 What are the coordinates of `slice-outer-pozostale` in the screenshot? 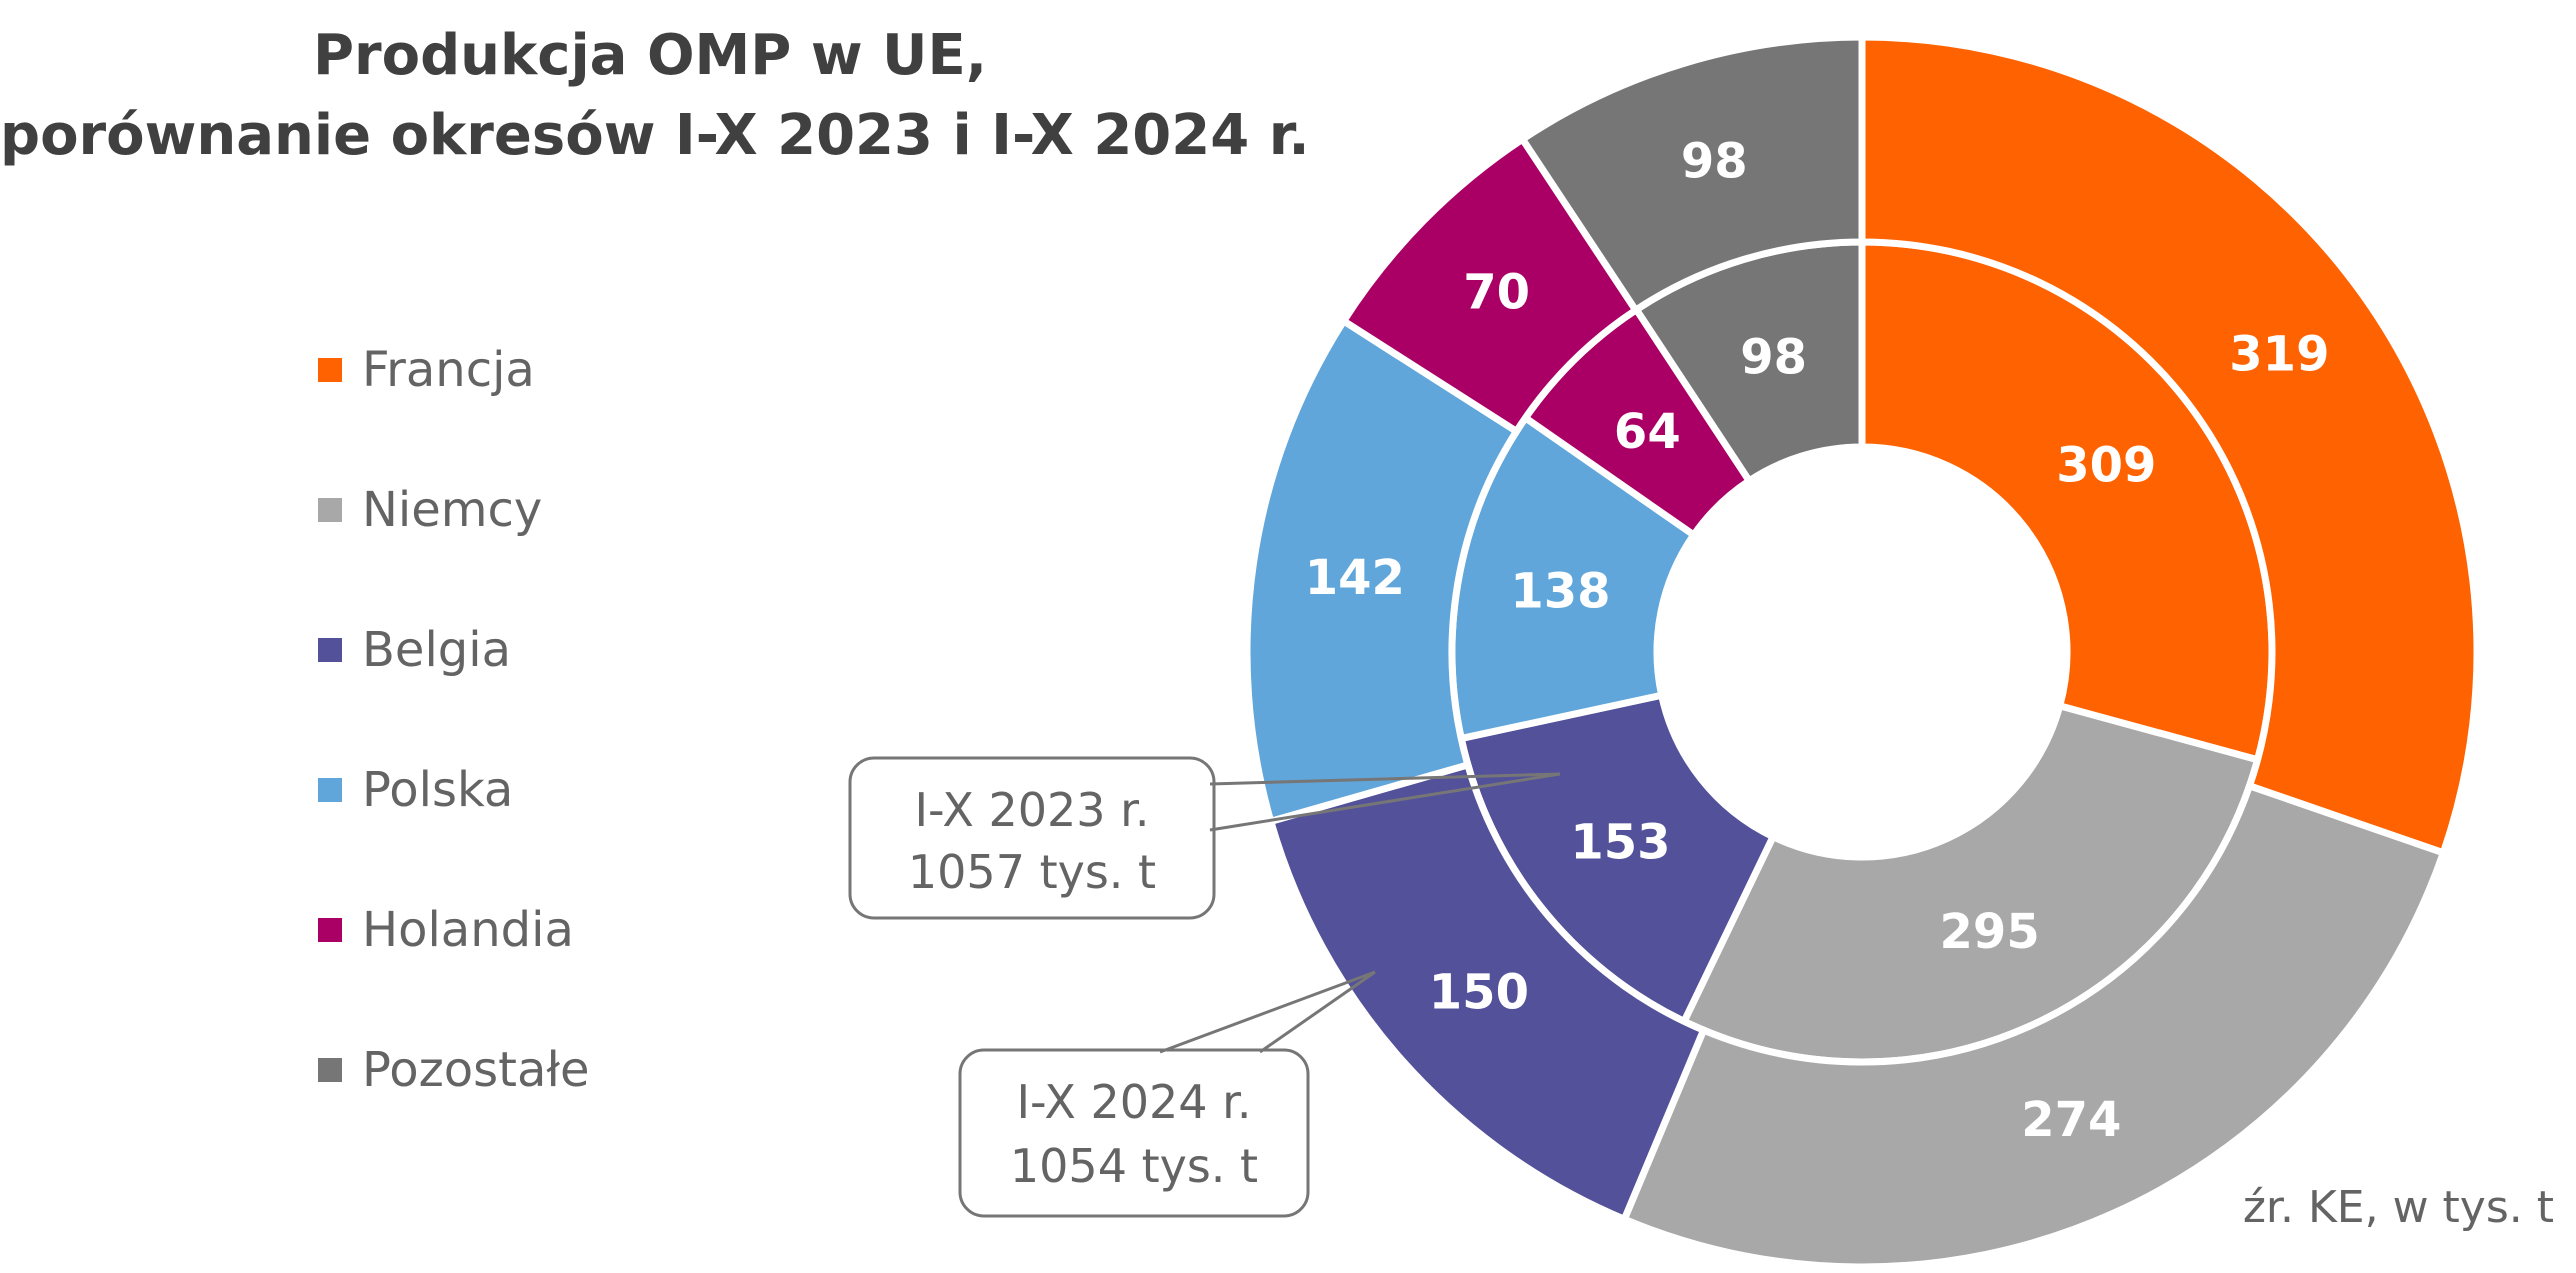 It's located at (1691, 174).